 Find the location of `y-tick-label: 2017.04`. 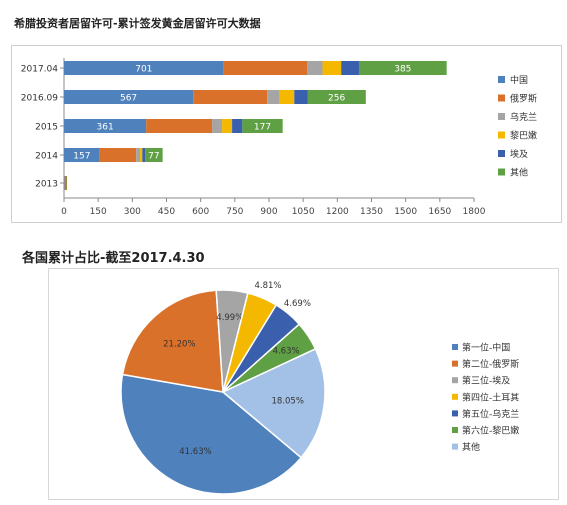

y-tick-label: 2017.04 is located at coordinates (39, 70).